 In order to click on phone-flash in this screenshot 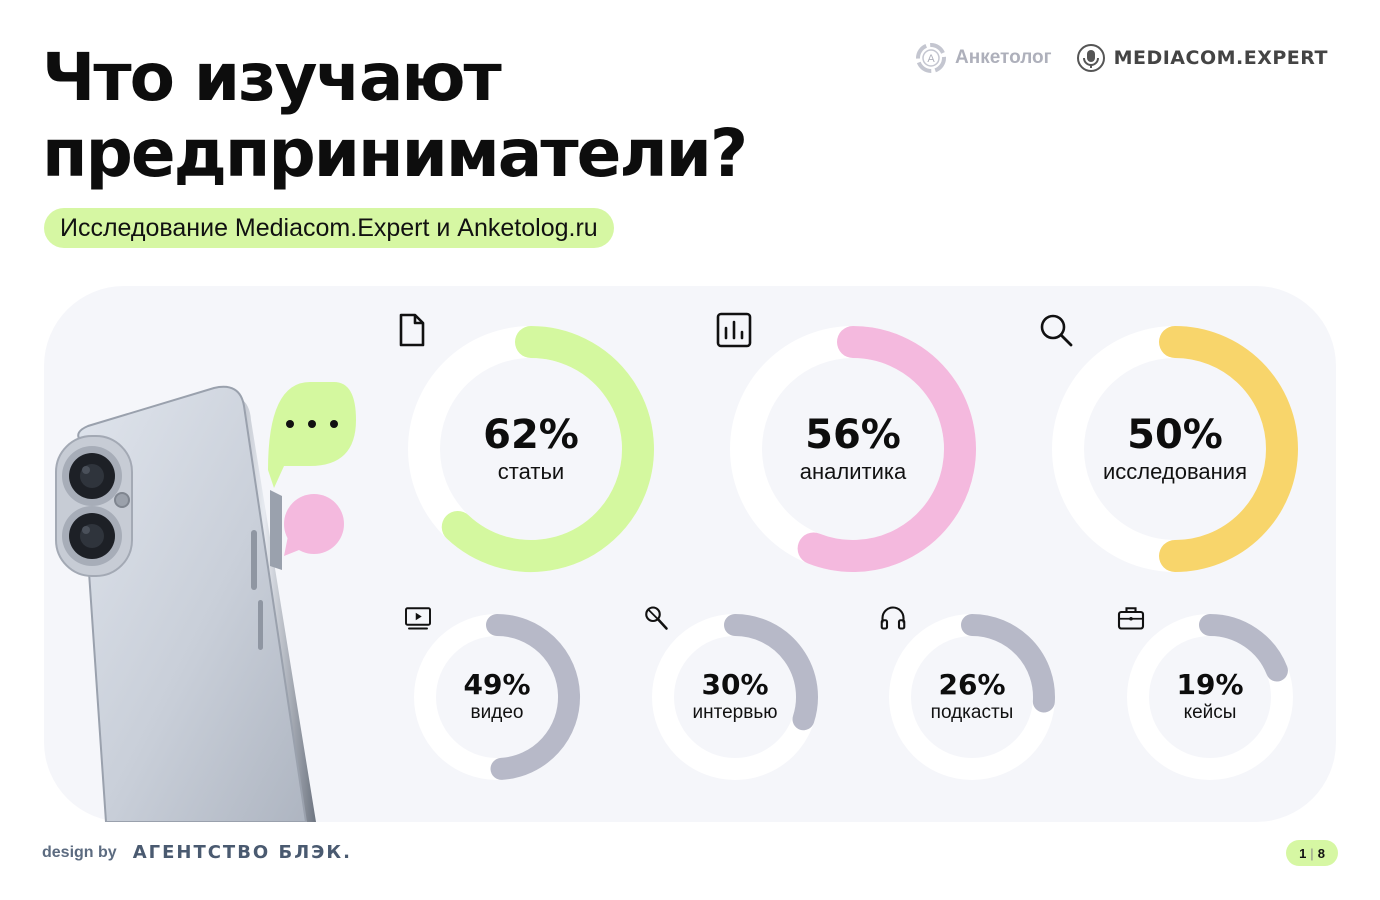, I will do `click(122, 500)`.